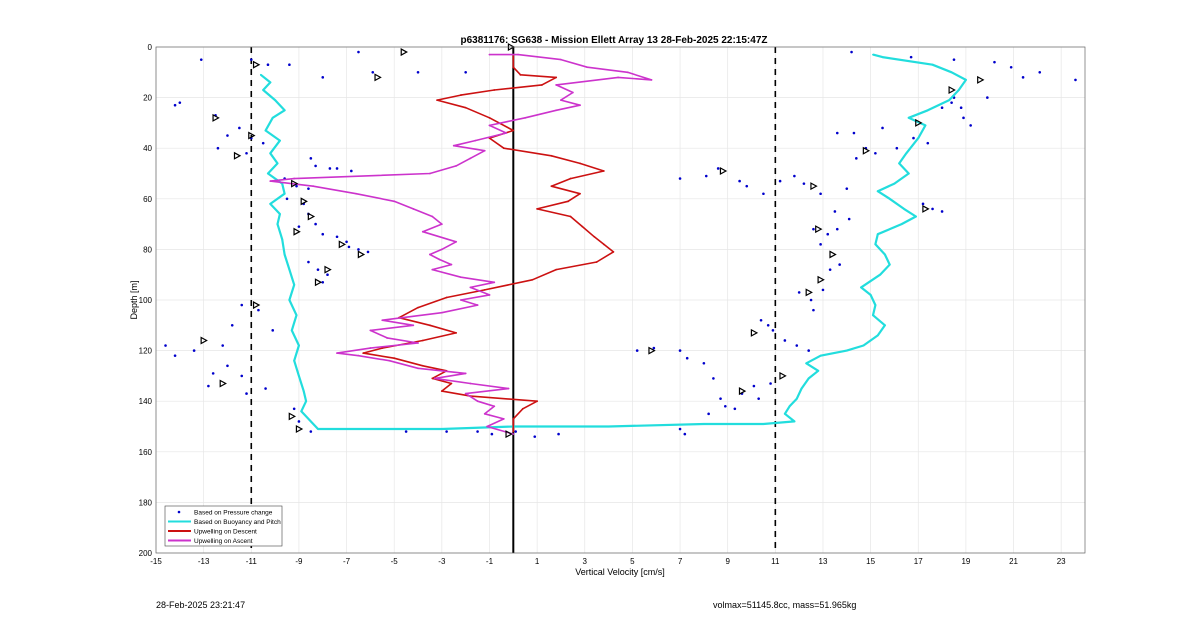  Describe the element at coordinates (146, 502) in the screenshot. I see `y-tick-label: 180` at that location.